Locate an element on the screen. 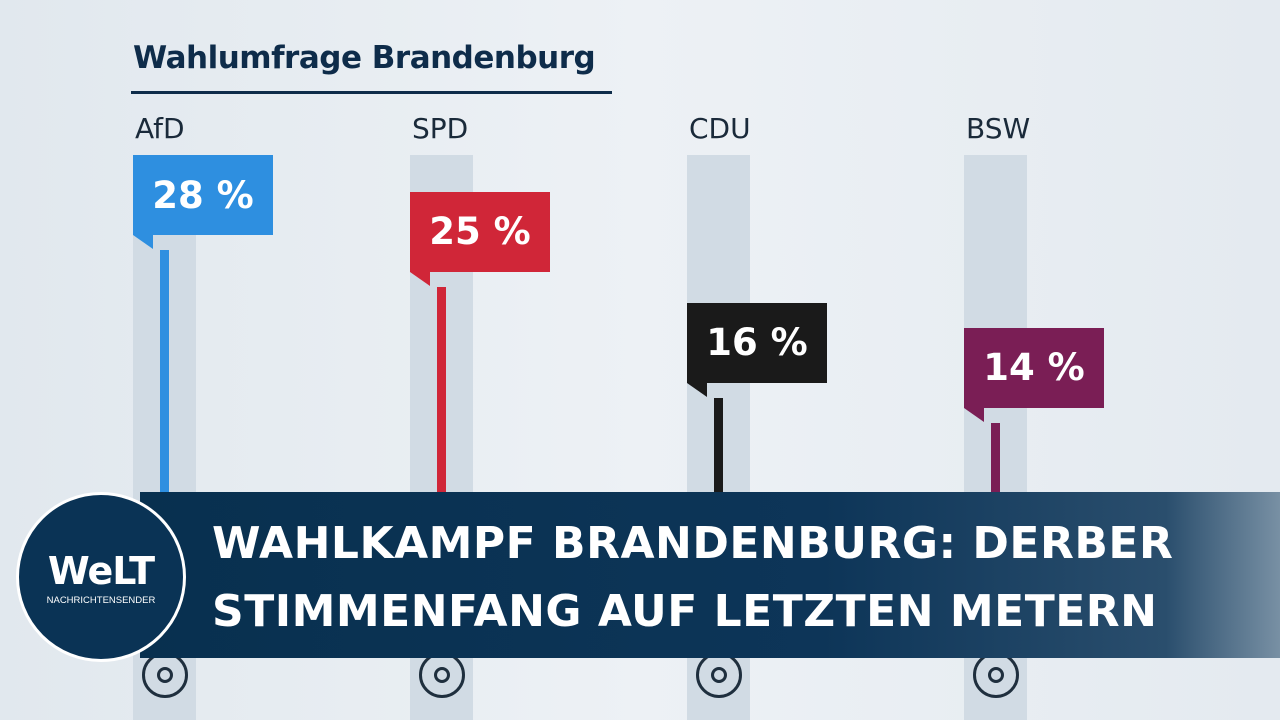 The width and height of the screenshot is (1280, 720). title-underline is located at coordinates (371, 92).